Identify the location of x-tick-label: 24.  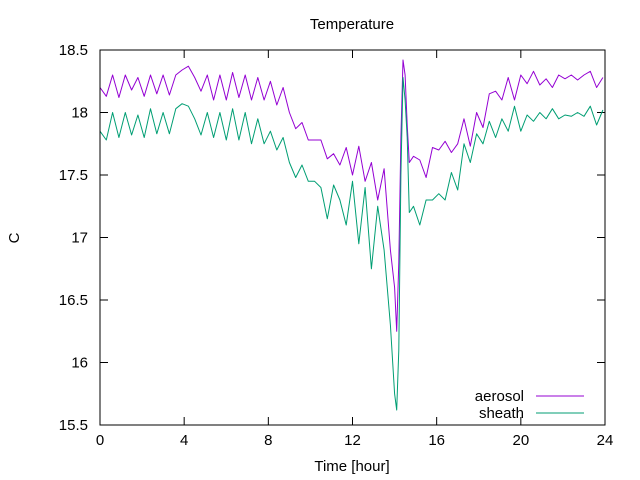
(605, 440).